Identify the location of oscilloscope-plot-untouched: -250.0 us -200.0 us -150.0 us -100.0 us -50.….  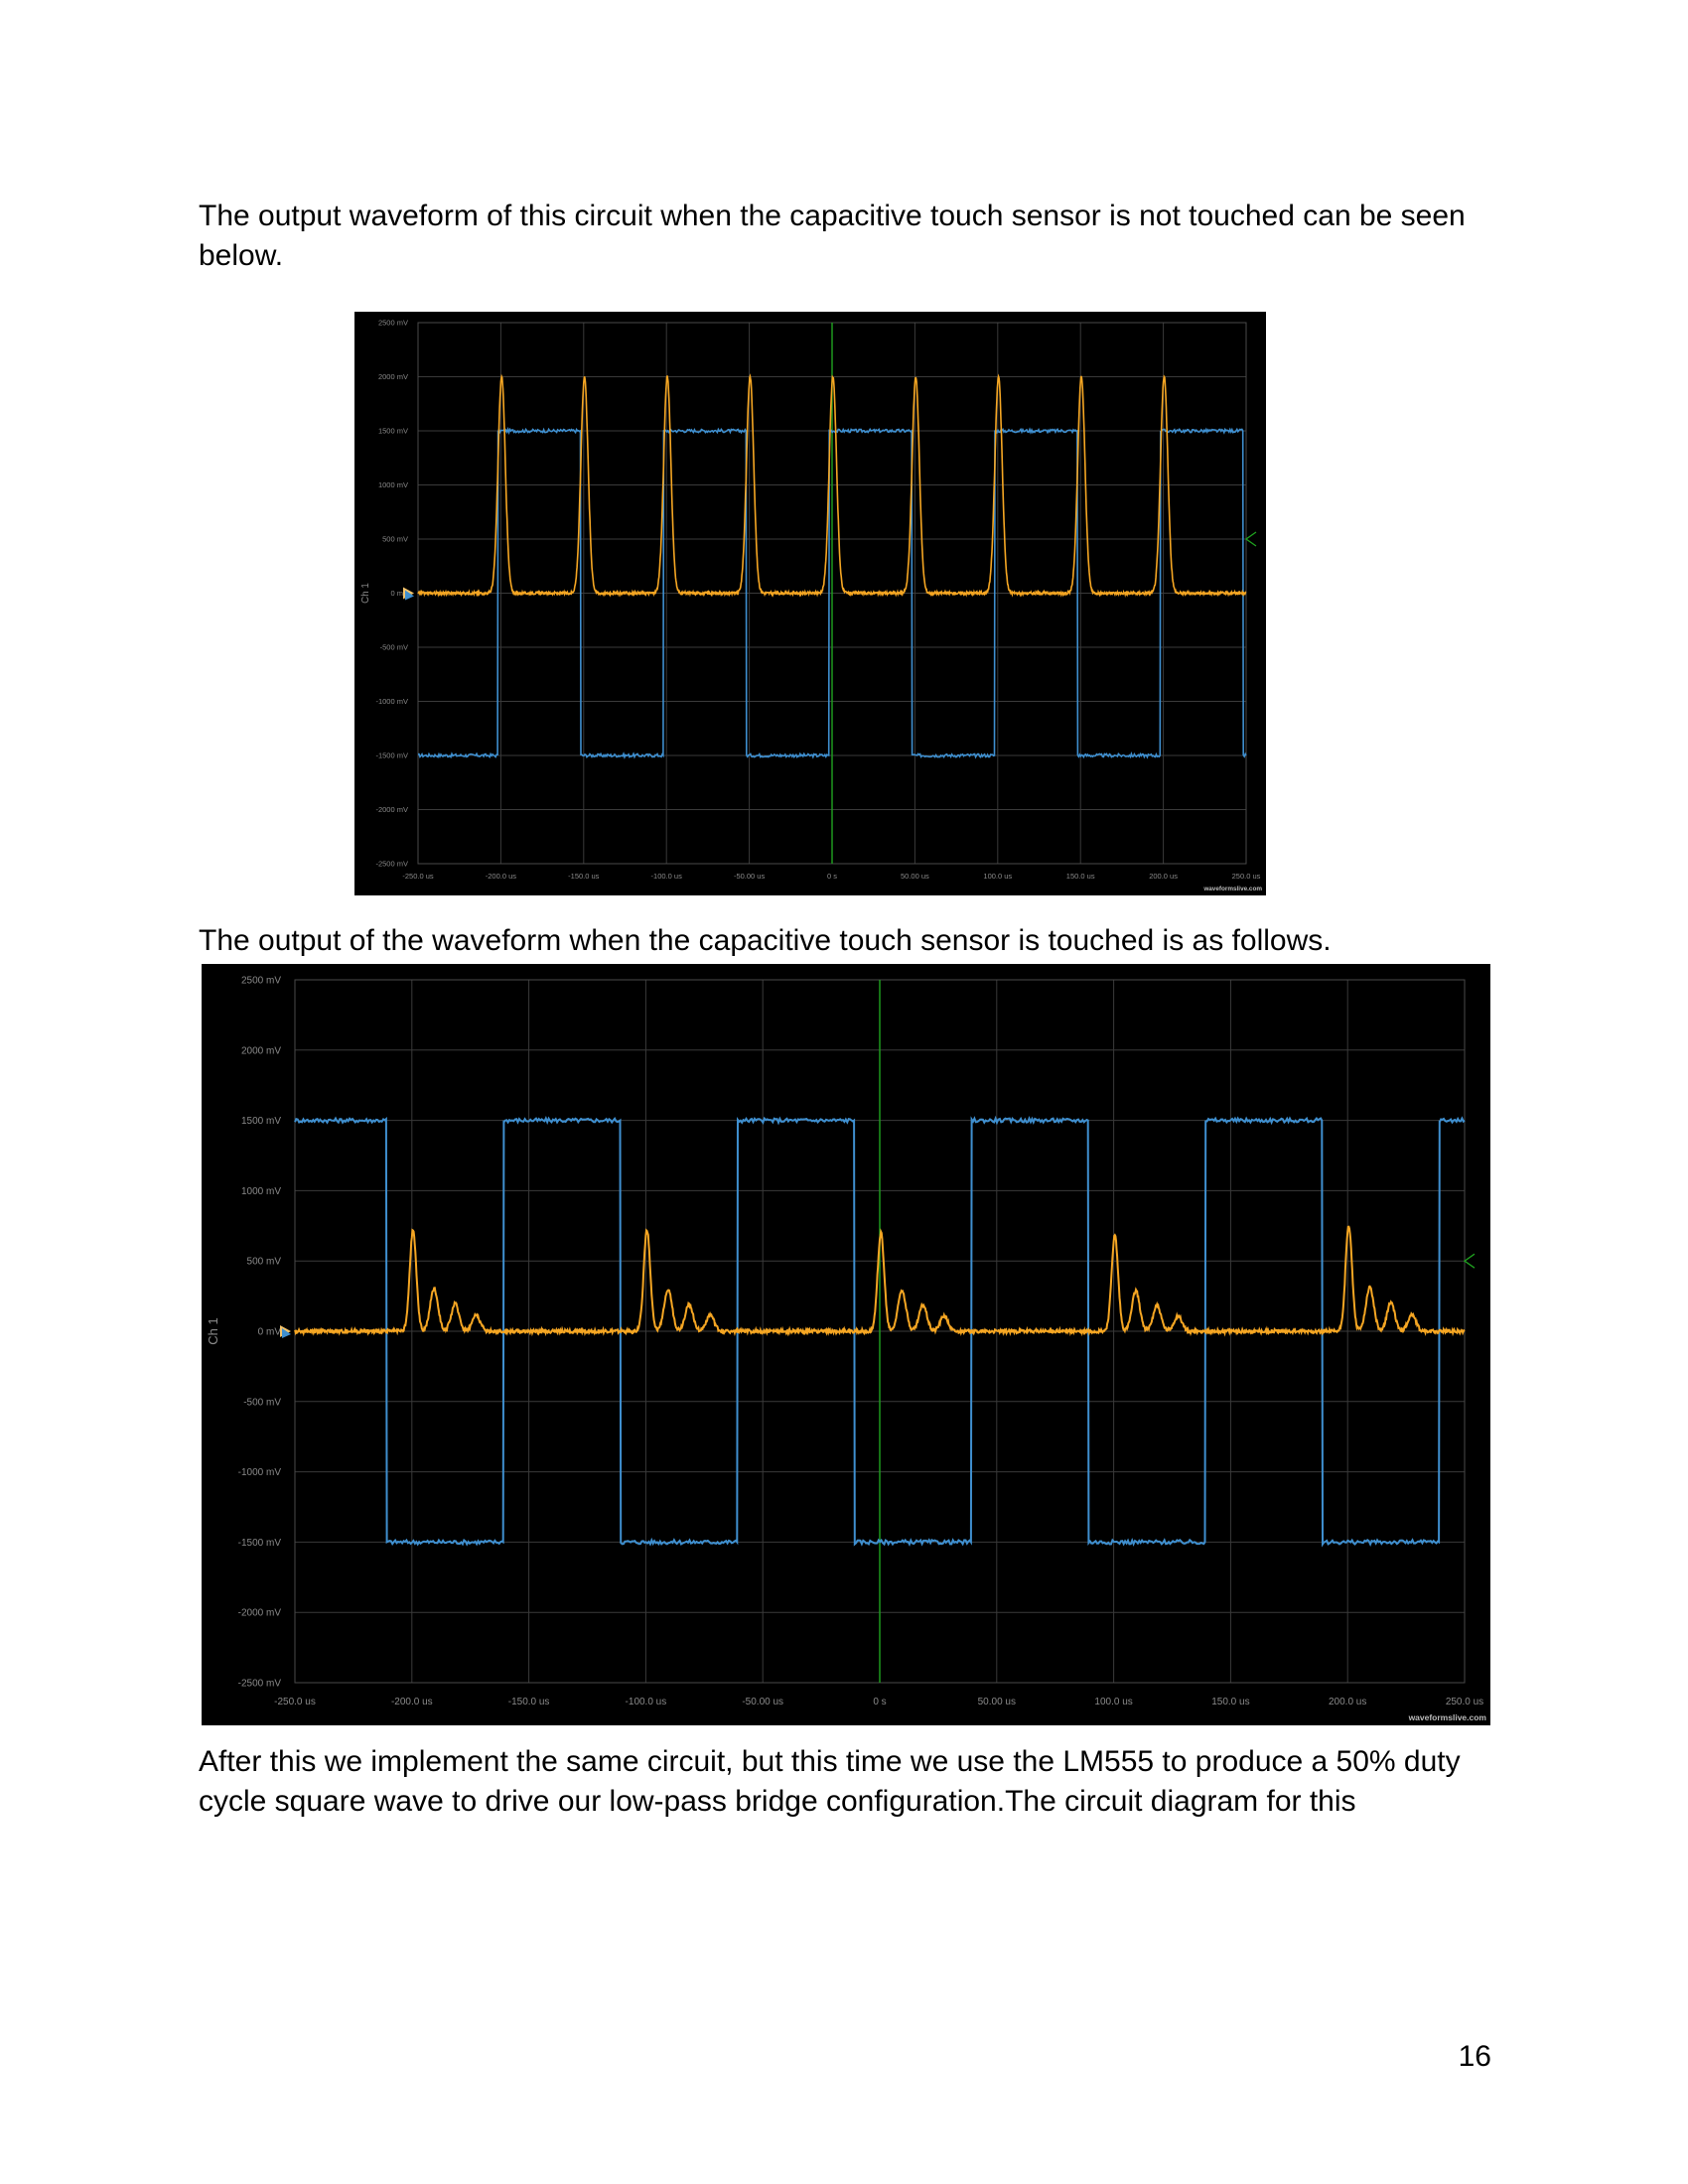
(810, 603).